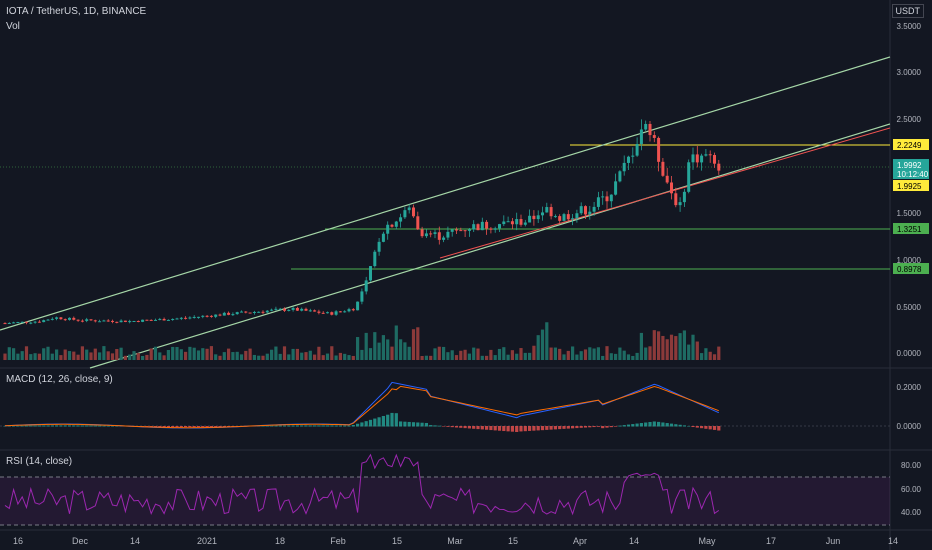 This screenshot has width=932, height=550. Describe the element at coordinates (909, 72) in the screenshot. I see `price-tick: 3.0000` at that location.